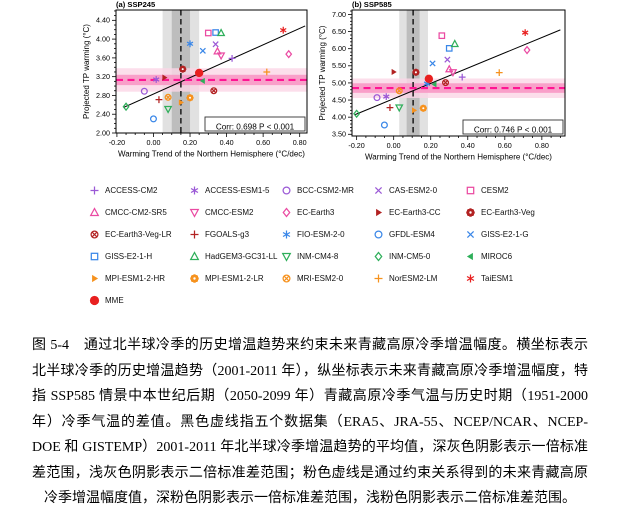 The image size is (620, 512). What do you see at coordinates (321, 234) in the screenshot?
I see `legend-label: FIO-ESM-2-0` at bounding box center [321, 234].